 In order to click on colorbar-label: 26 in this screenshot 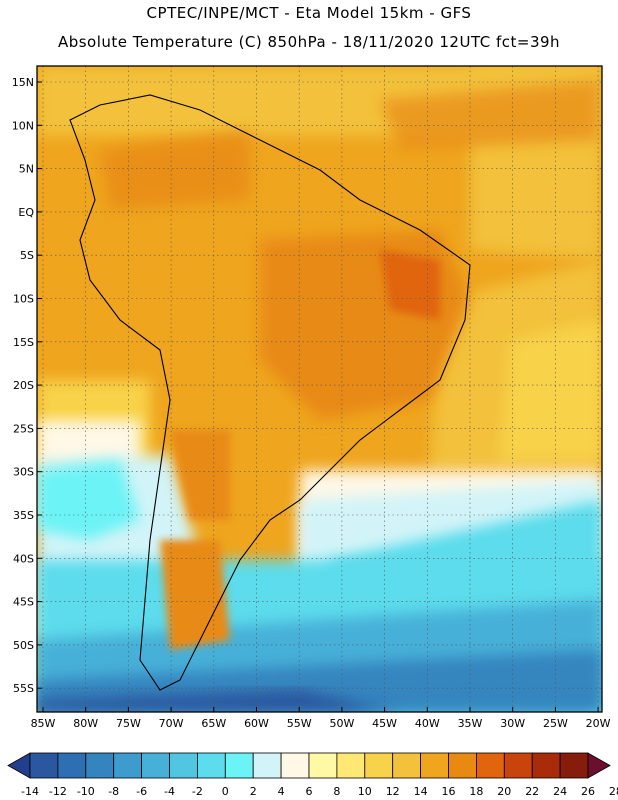, I will do `click(588, 791)`.